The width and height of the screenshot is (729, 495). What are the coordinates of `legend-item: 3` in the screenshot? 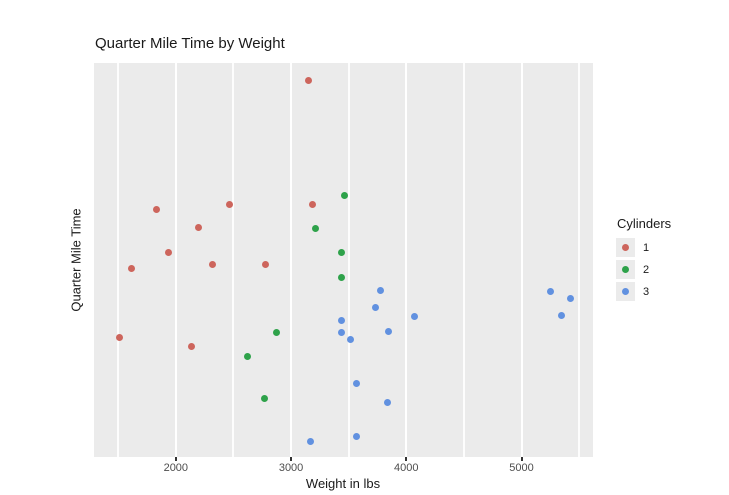 It's located at (643, 291).